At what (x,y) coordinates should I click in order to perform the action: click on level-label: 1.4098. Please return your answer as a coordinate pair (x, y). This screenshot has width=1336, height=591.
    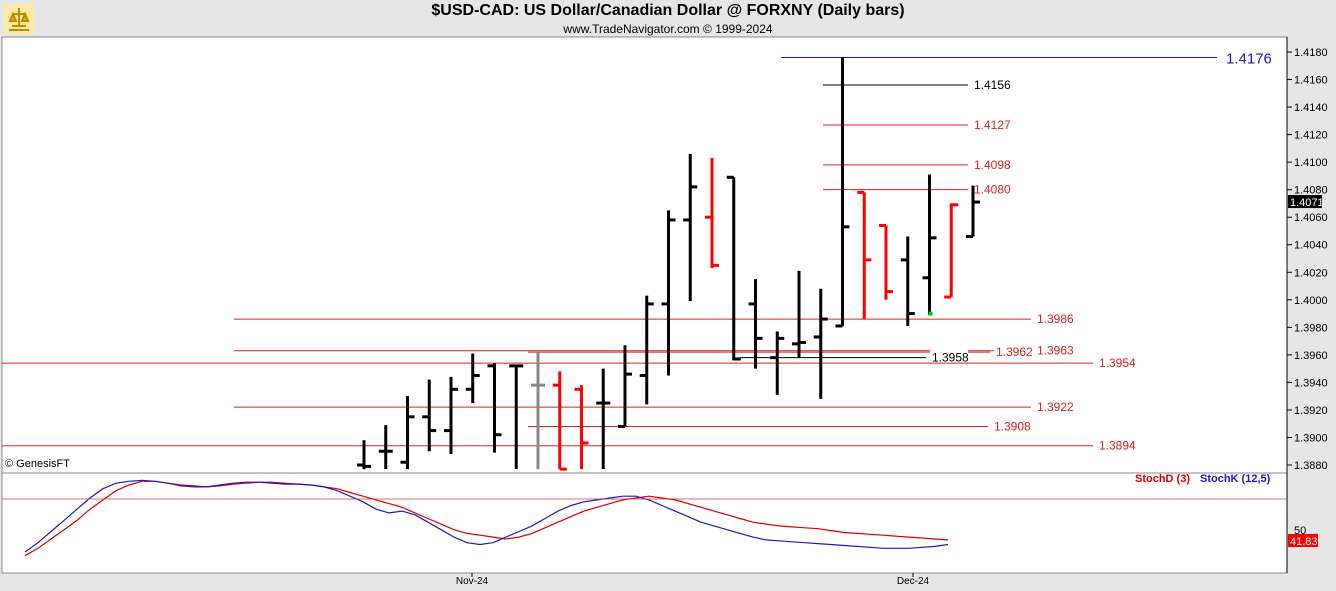
    Looking at the image, I should click on (992, 165).